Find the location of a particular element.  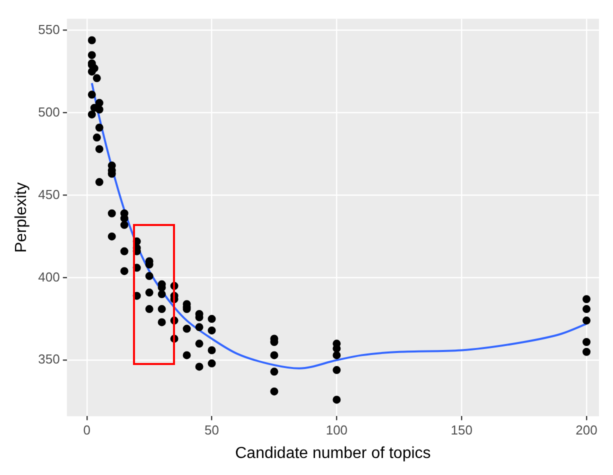

x-tick-label: 0 is located at coordinates (86, 430).